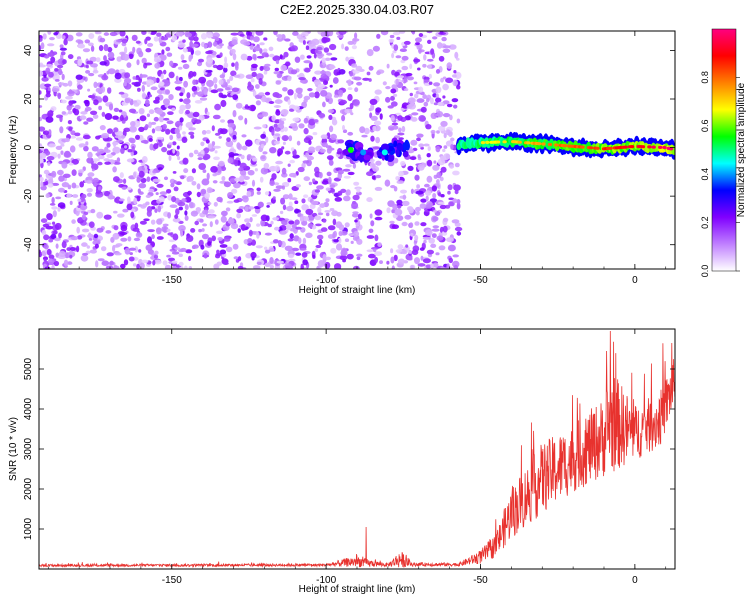 The height and width of the screenshot is (605, 750). What do you see at coordinates (172, 280) in the screenshot?
I see `x-tick-label: -150` at bounding box center [172, 280].